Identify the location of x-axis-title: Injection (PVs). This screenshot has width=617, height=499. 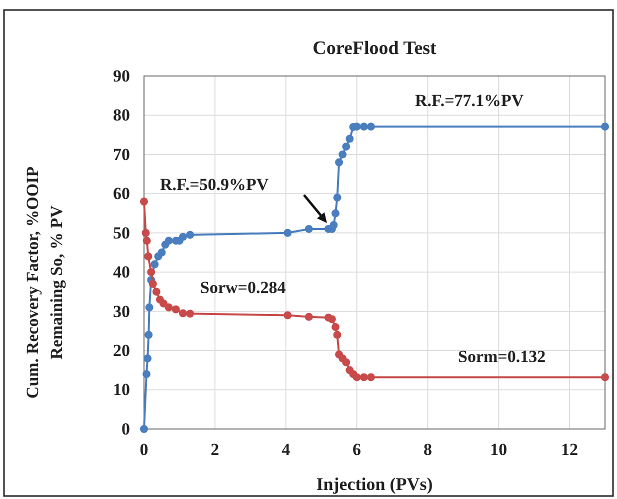
(374, 484).